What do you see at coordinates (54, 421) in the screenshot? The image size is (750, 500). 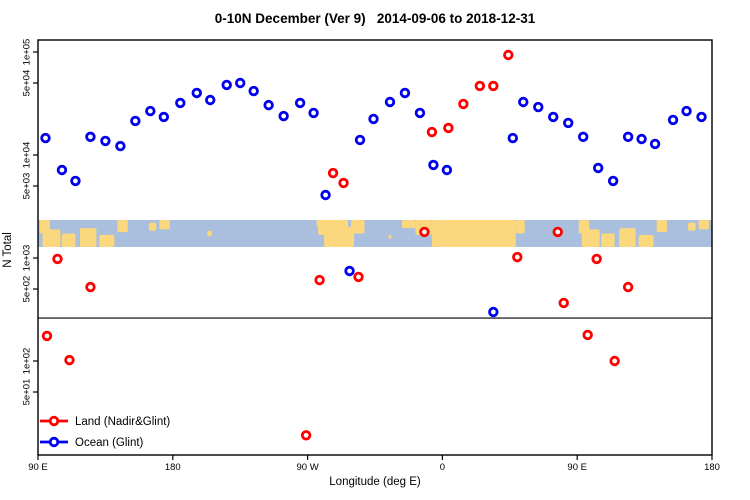 I see `legend-symbol-land` at bounding box center [54, 421].